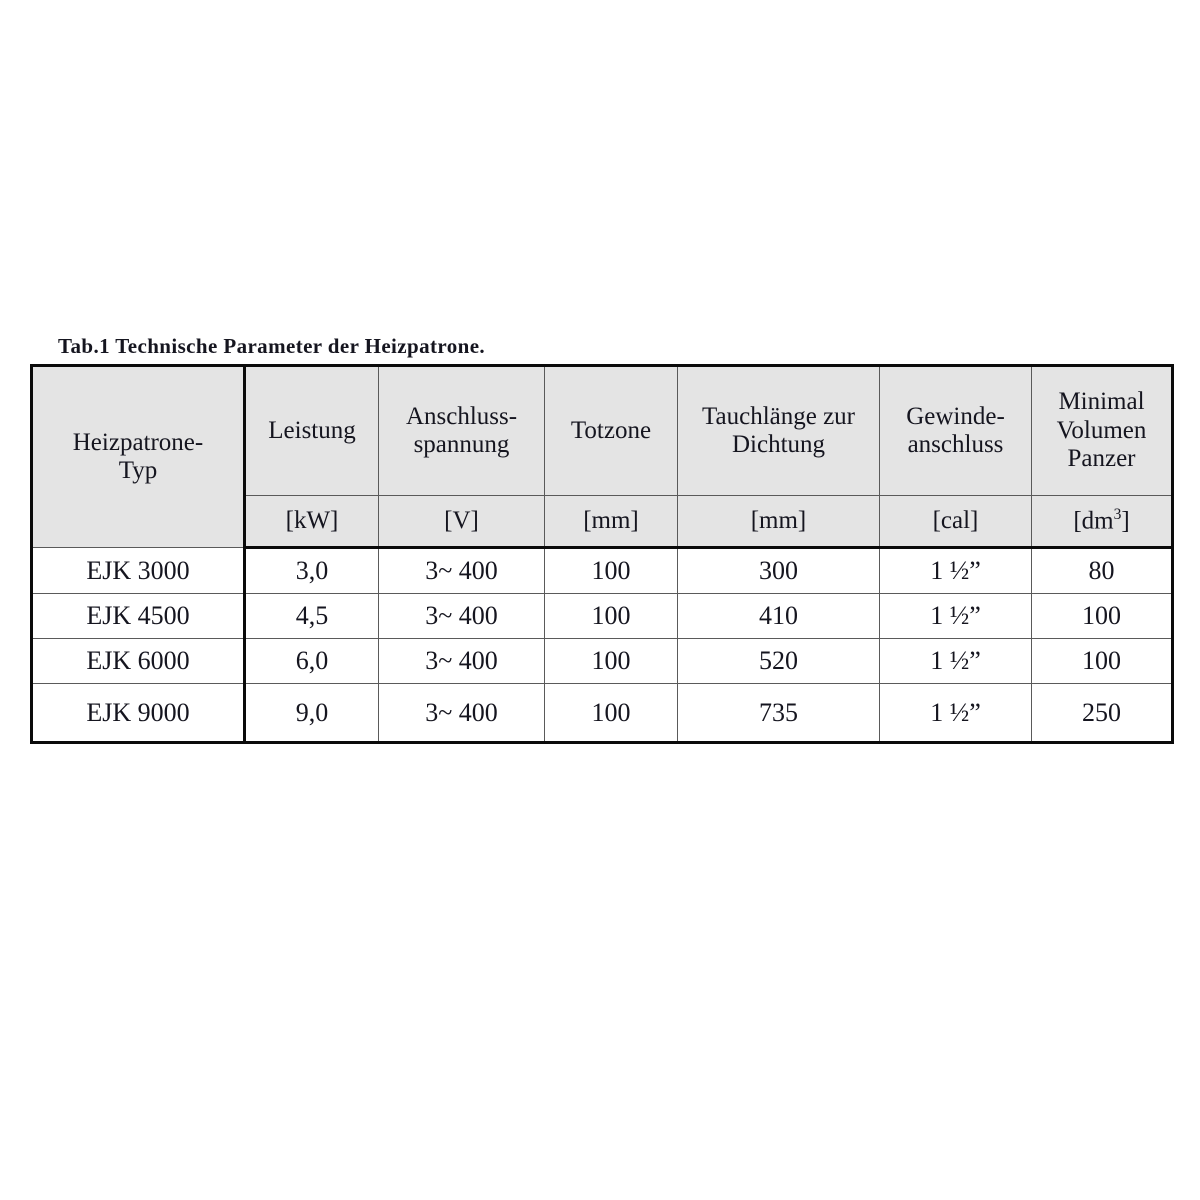 Image resolution: width=1200 pixels, height=1200 pixels. I want to click on header-minimalvolumen-line3: Panzer, so click(1101, 459).